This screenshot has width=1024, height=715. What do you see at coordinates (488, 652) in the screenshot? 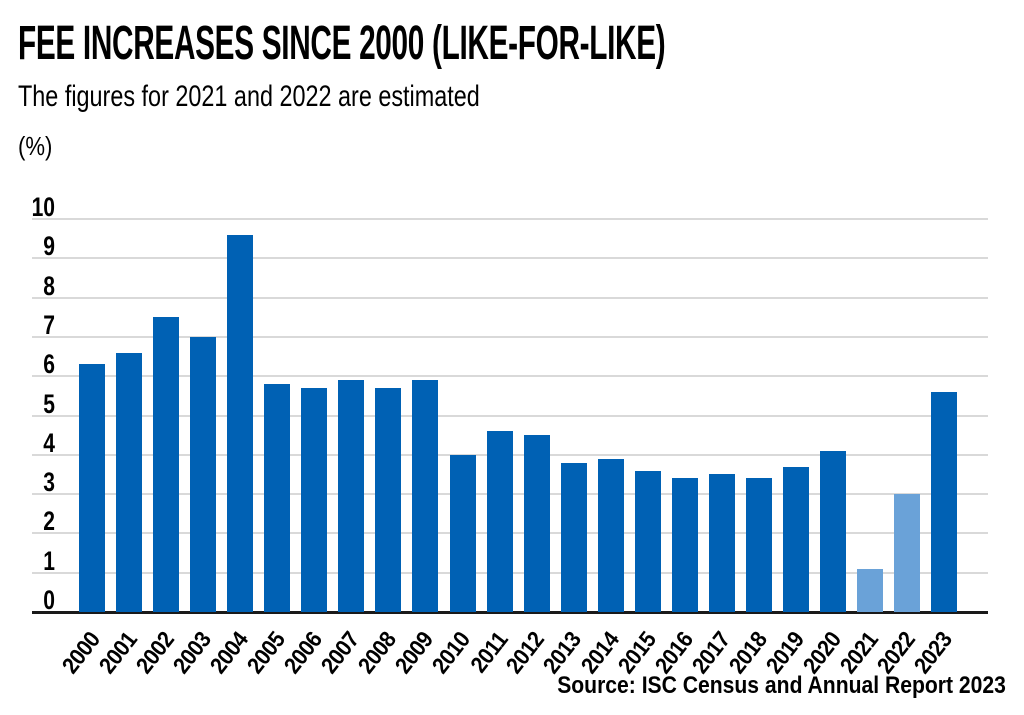
I see `x-axis-tick-label: 2011` at bounding box center [488, 652].